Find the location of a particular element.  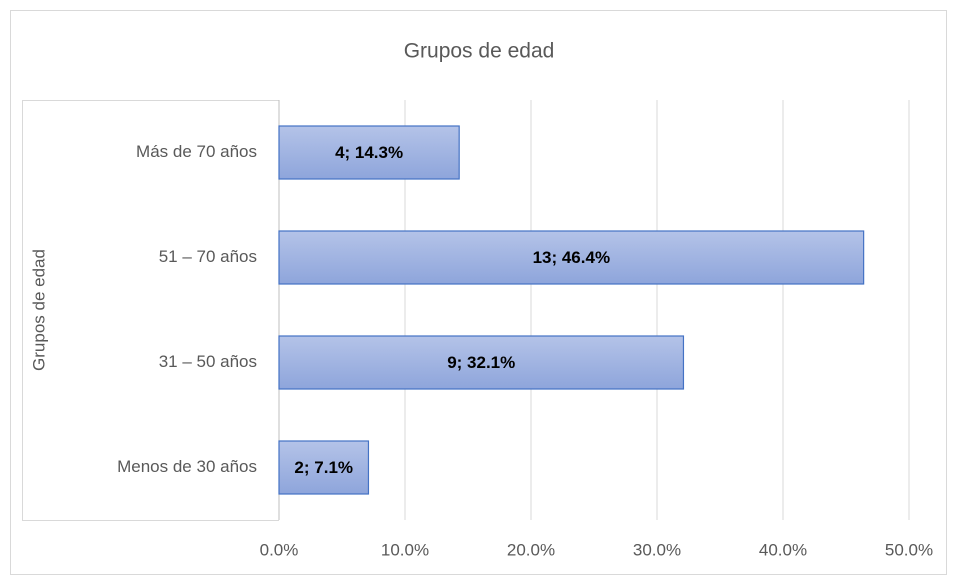

y-tick-label: 51 – 70 años is located at coordinates (208, 256).